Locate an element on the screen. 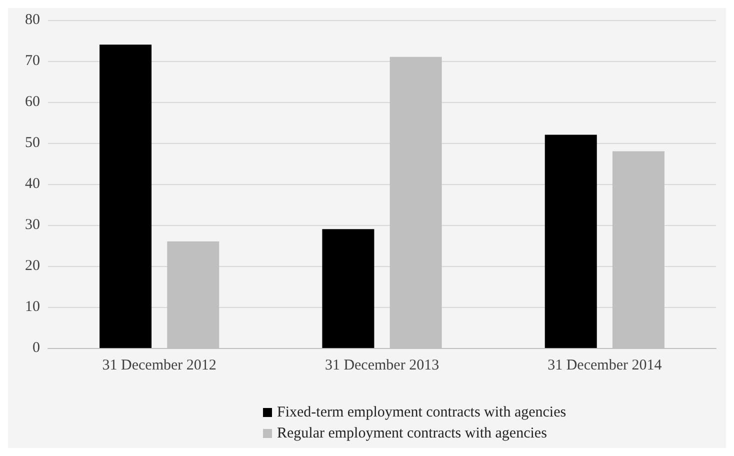  x-tick-label: 31 December 2014 is located at coordinates (605, 366).